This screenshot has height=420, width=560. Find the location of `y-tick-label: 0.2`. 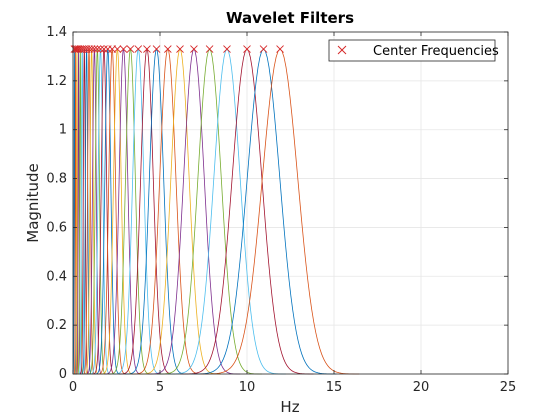

y-tick-label: 0.2 is located at coordinates (56, 325).